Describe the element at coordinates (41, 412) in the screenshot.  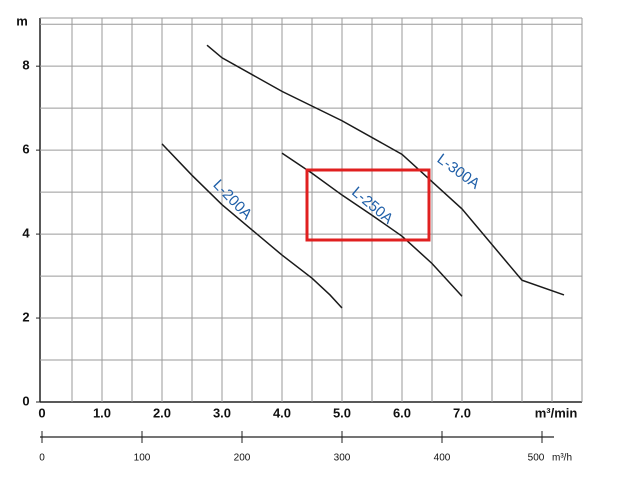
I see `x-tick-label: 0` at that location.